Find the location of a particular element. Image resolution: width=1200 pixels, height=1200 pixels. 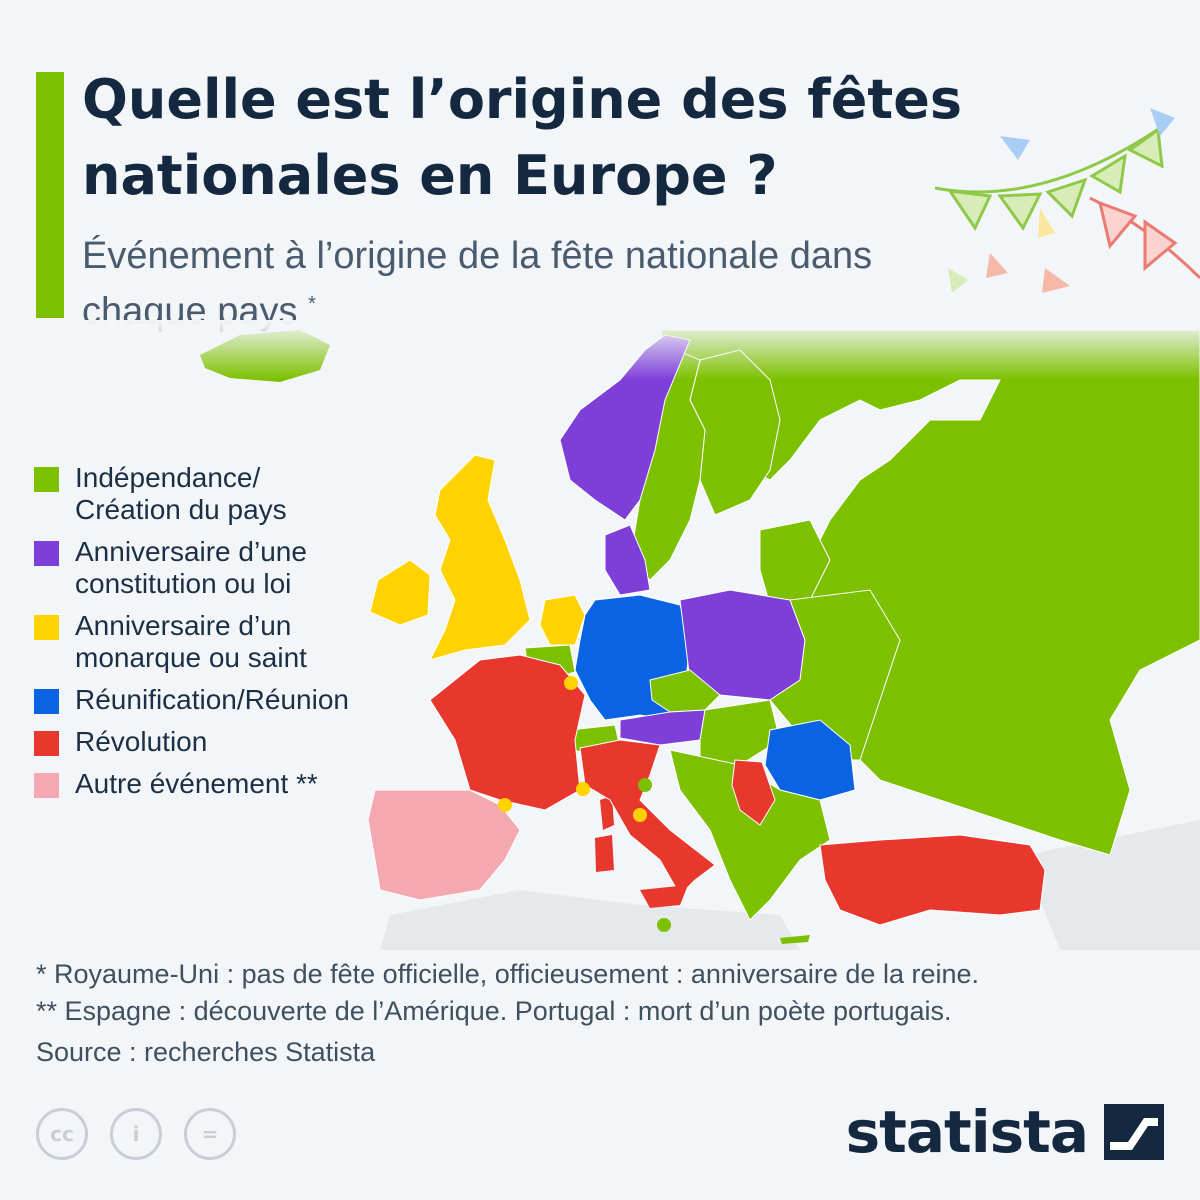

country-serbia is located at coordinates (753, 792).